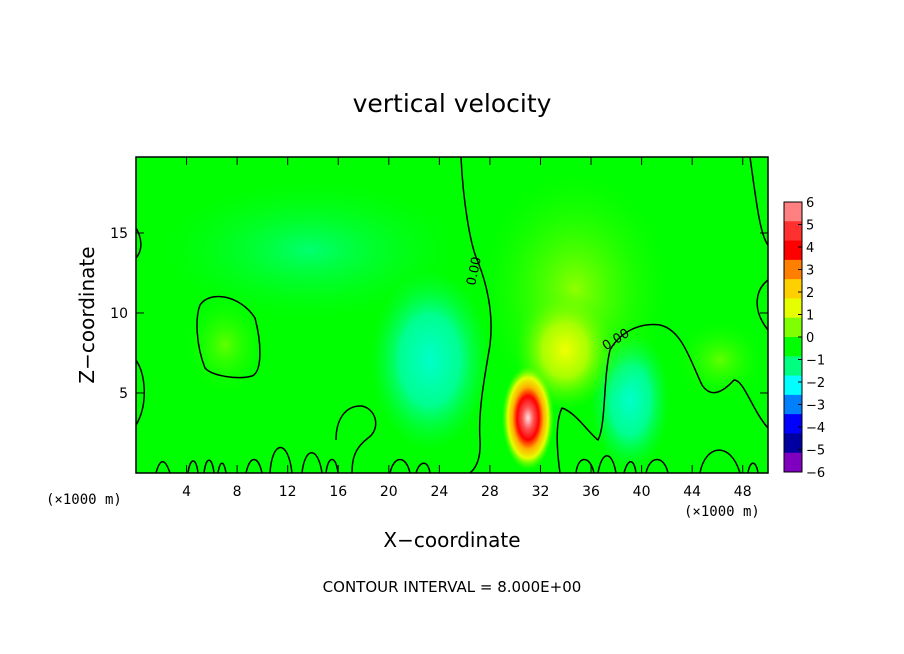 This screenshot has height=654, width=904. What do you see at coordinates (490, 492) in the screenshot?
I see `x-tick-label: 28` at bounding box center [490, 492].